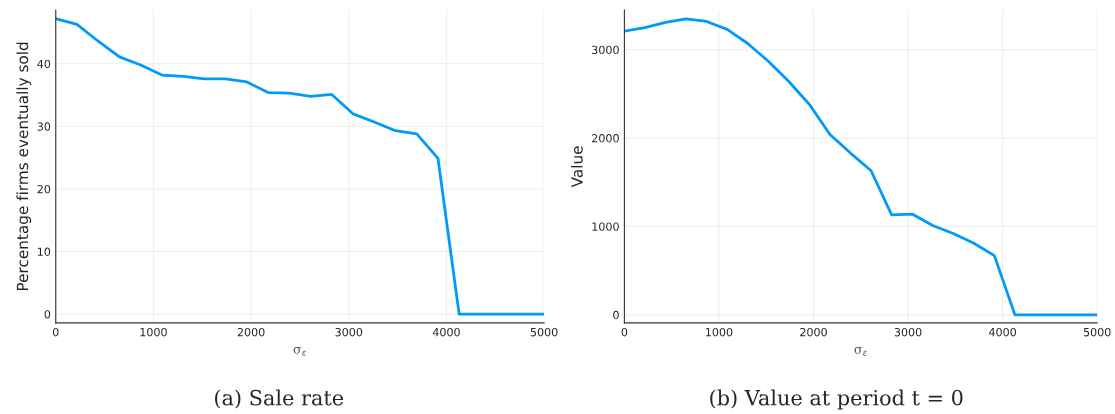 The height and width of the screenshot is (414, 1115). I want to click on y-tick-label: 40, so click(44, 64).